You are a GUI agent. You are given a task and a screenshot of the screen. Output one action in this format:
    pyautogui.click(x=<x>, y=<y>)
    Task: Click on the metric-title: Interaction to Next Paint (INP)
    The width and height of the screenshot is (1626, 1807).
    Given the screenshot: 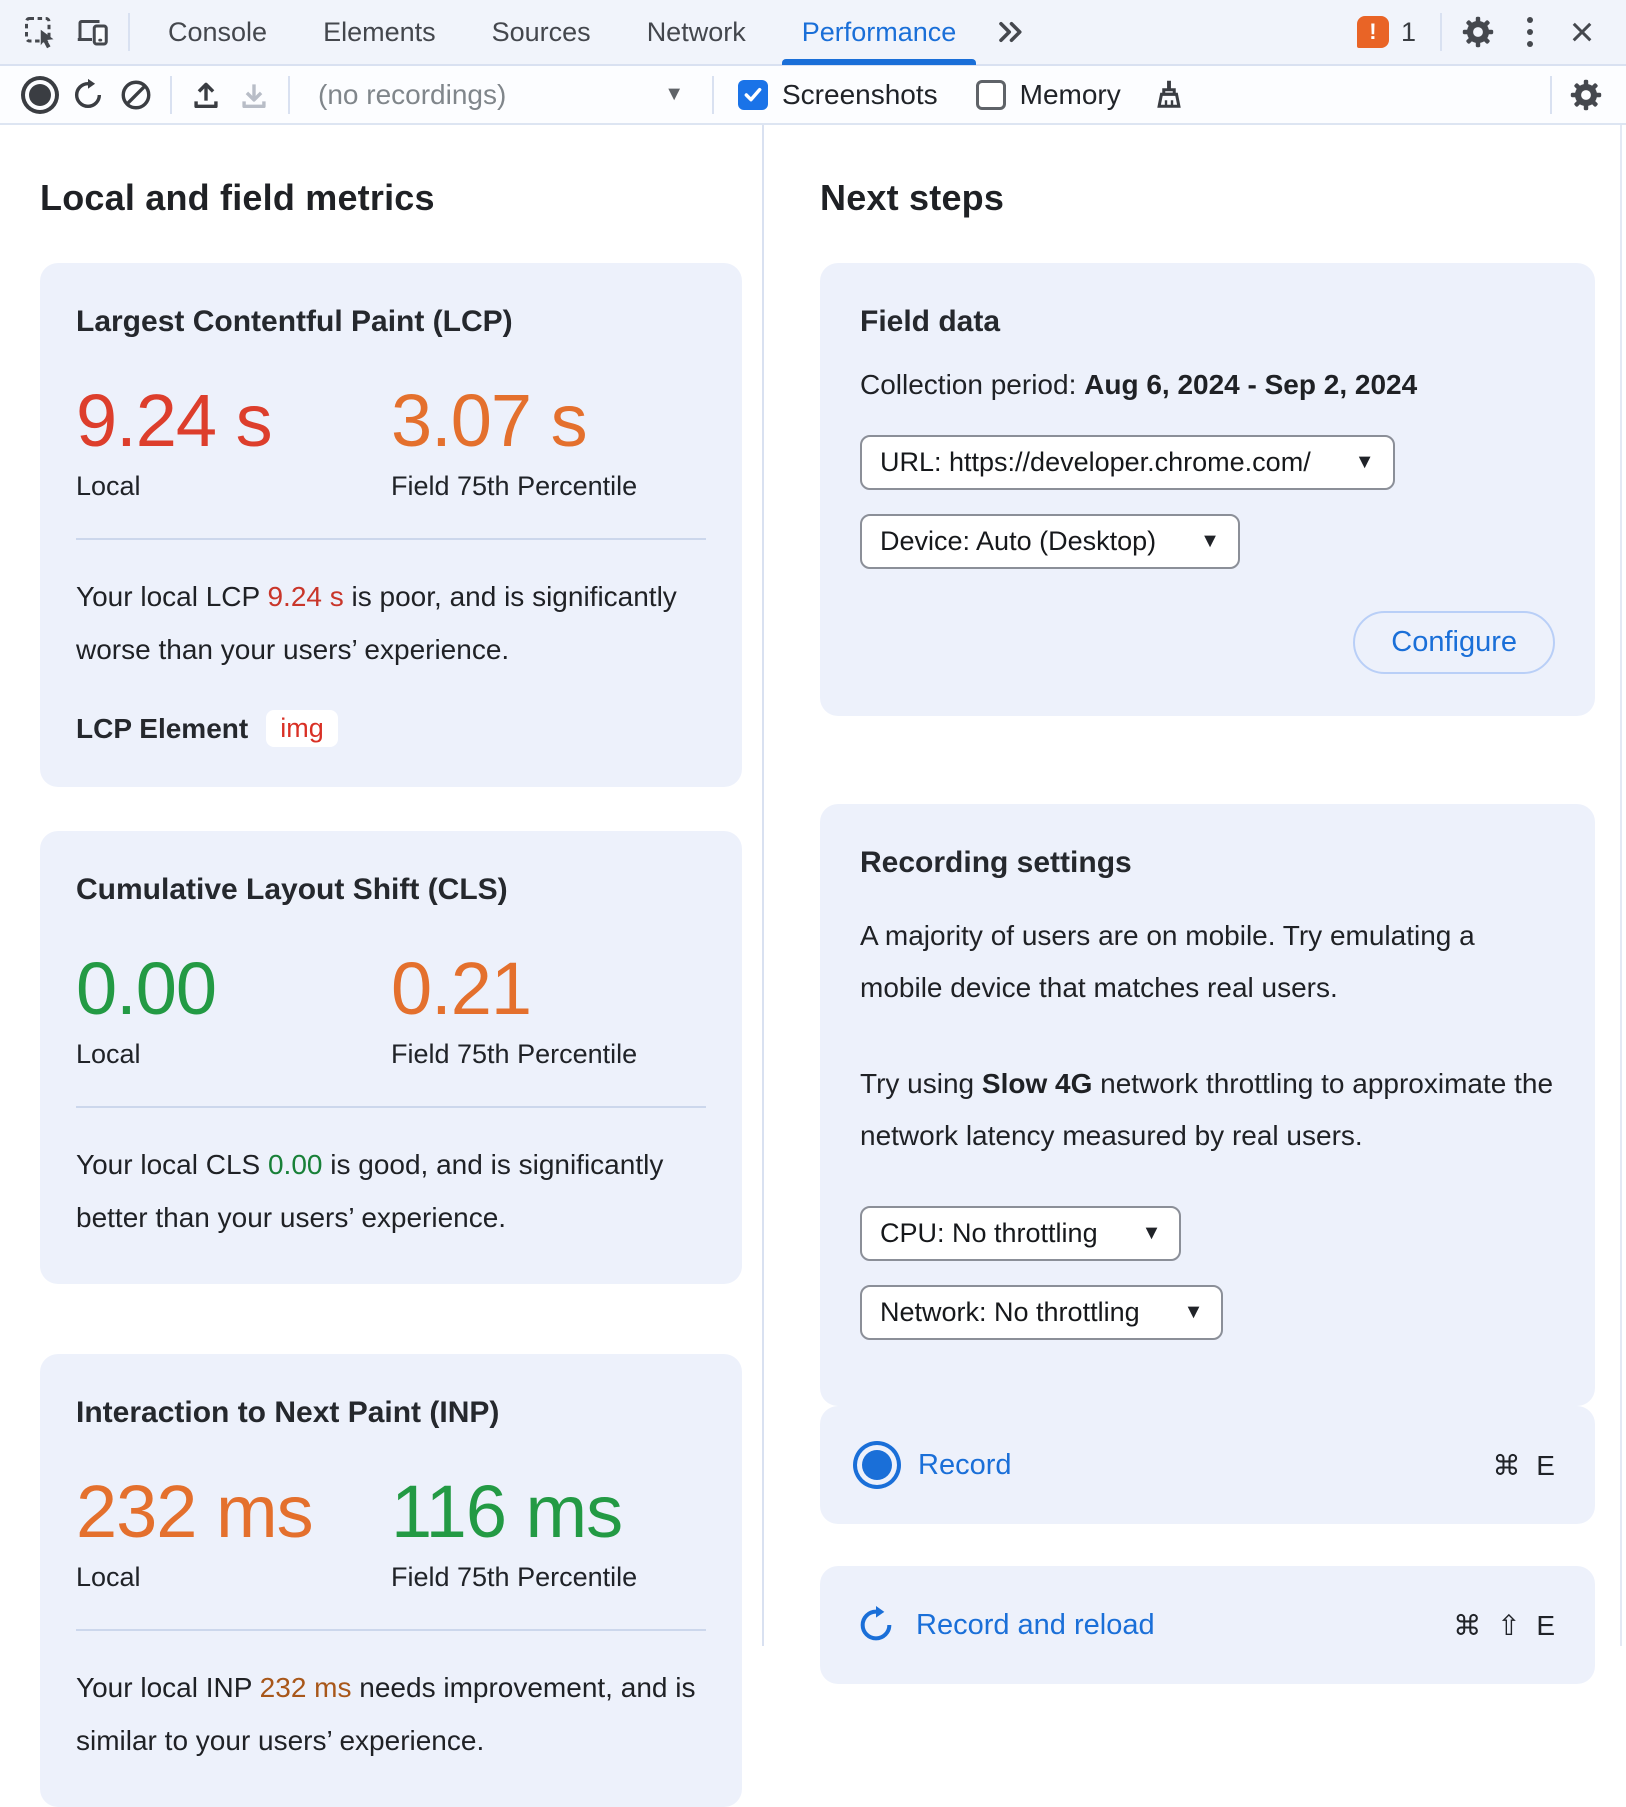 What is the action you would take?
    pyautogui.click(x=288, y=1412)
    